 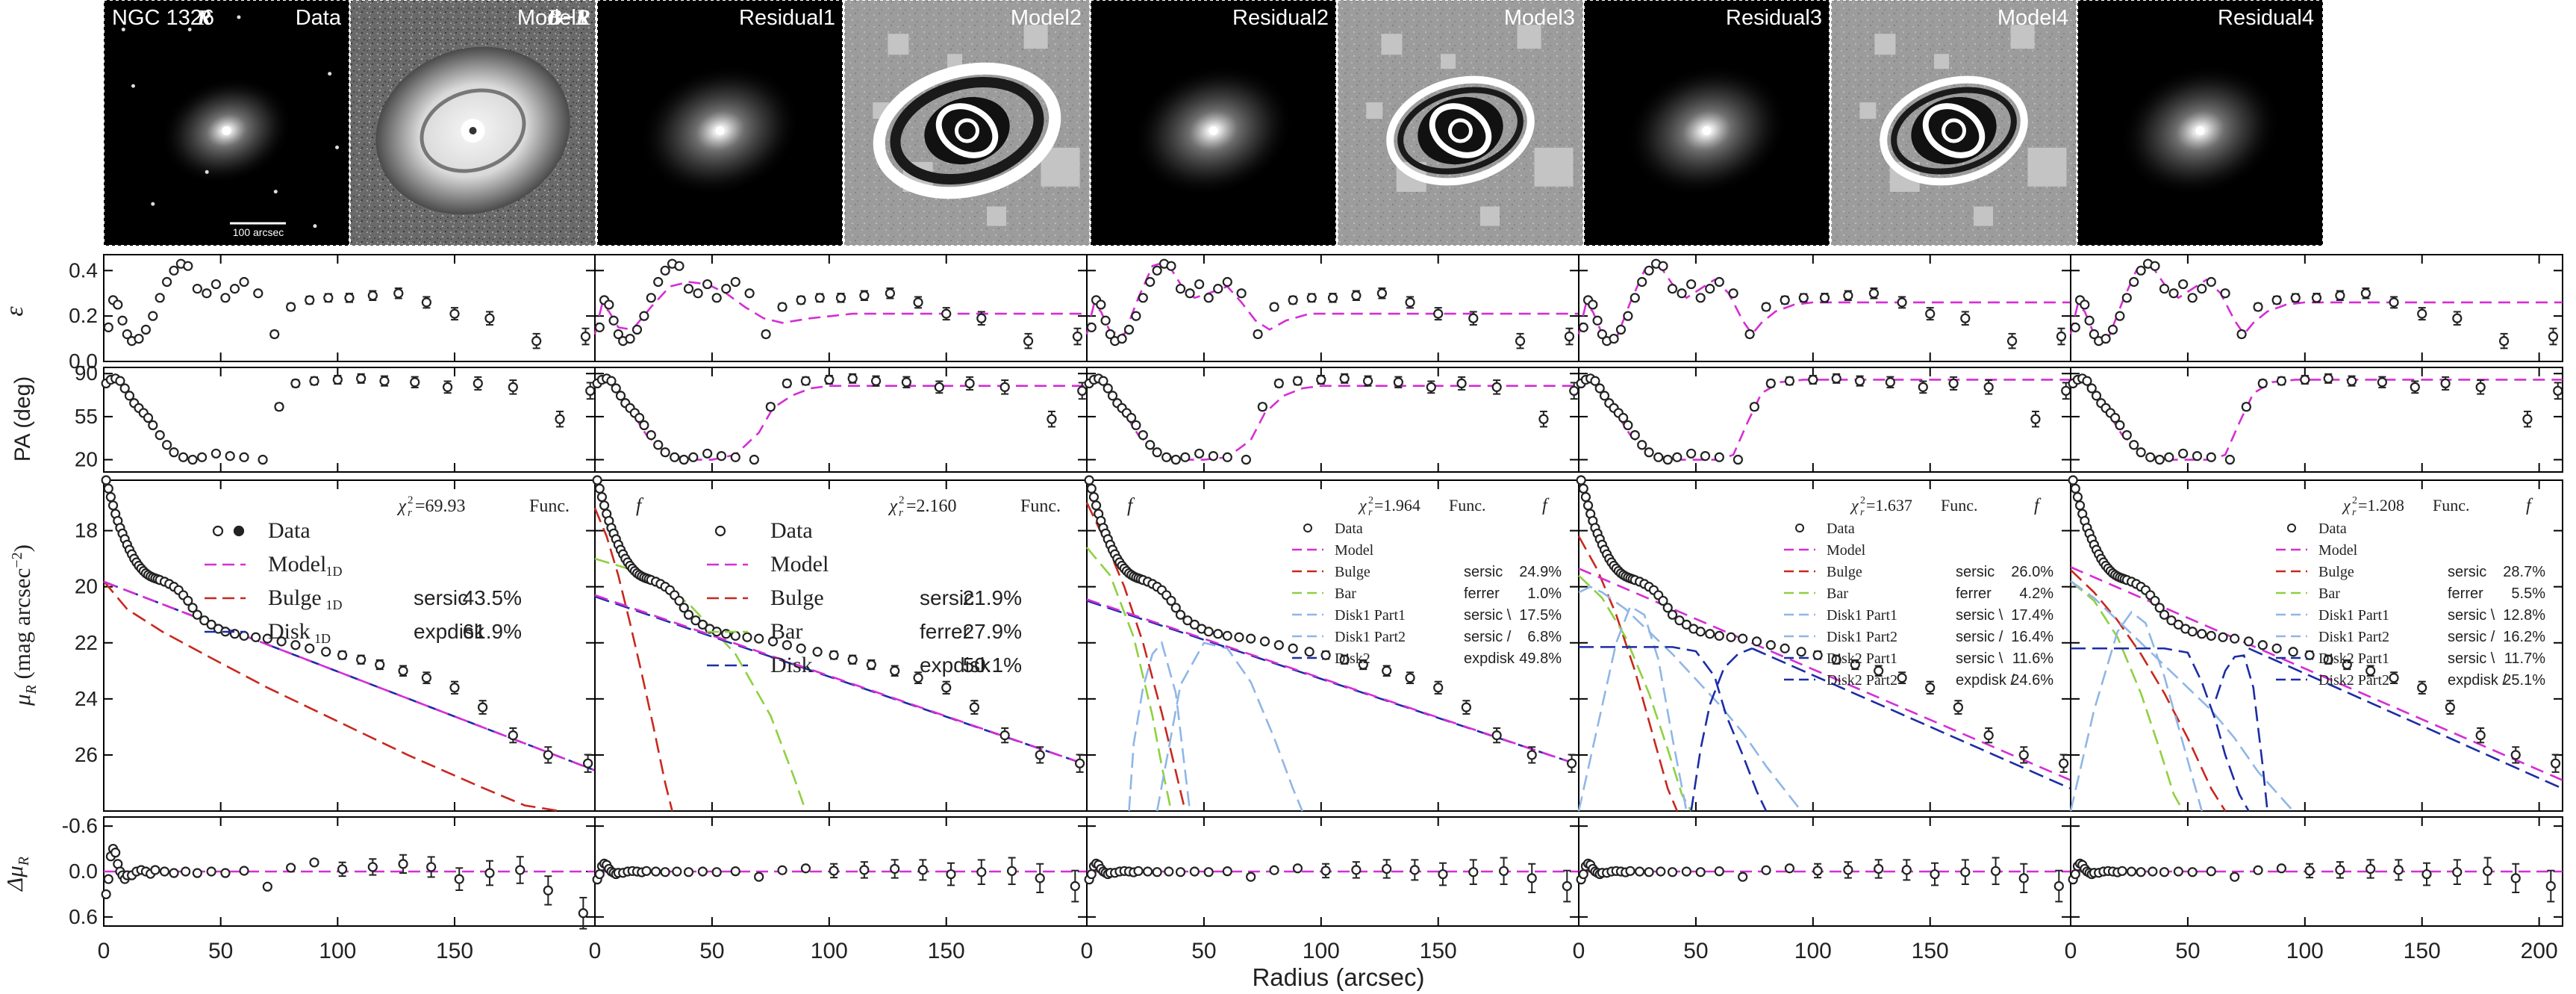 What do you see at coordinates (83, 872) in the screenshot?
I see `res-tick-label: 0.0` at bounding box center [83, 872].